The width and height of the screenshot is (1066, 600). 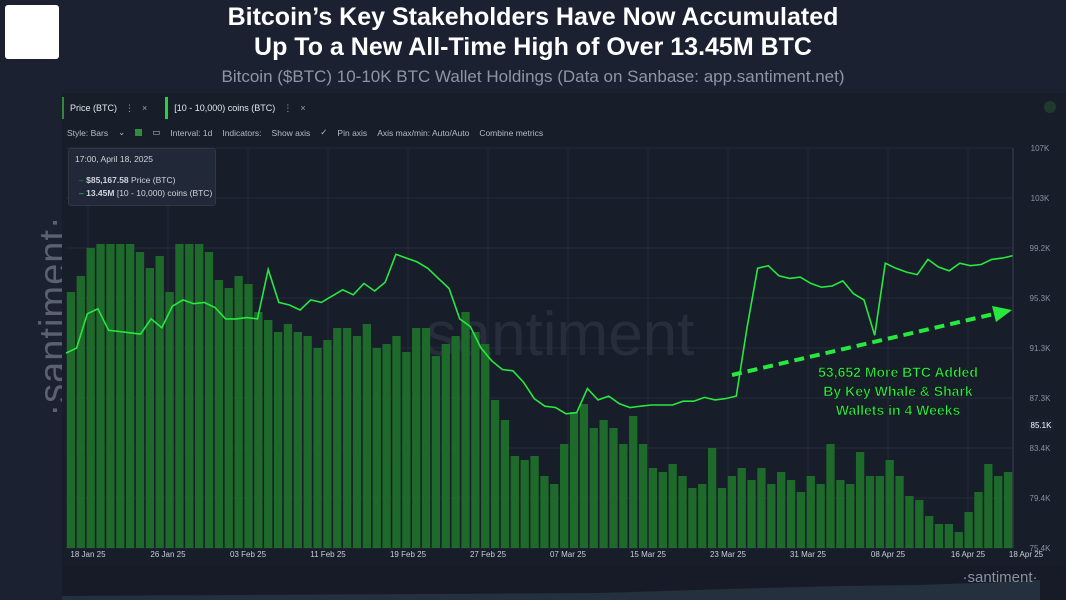 What do you see at coordinates (511, 132) in the screenshot?
I see `combine-metrics-button: Combine metrics` at bounding box center [511, 132].